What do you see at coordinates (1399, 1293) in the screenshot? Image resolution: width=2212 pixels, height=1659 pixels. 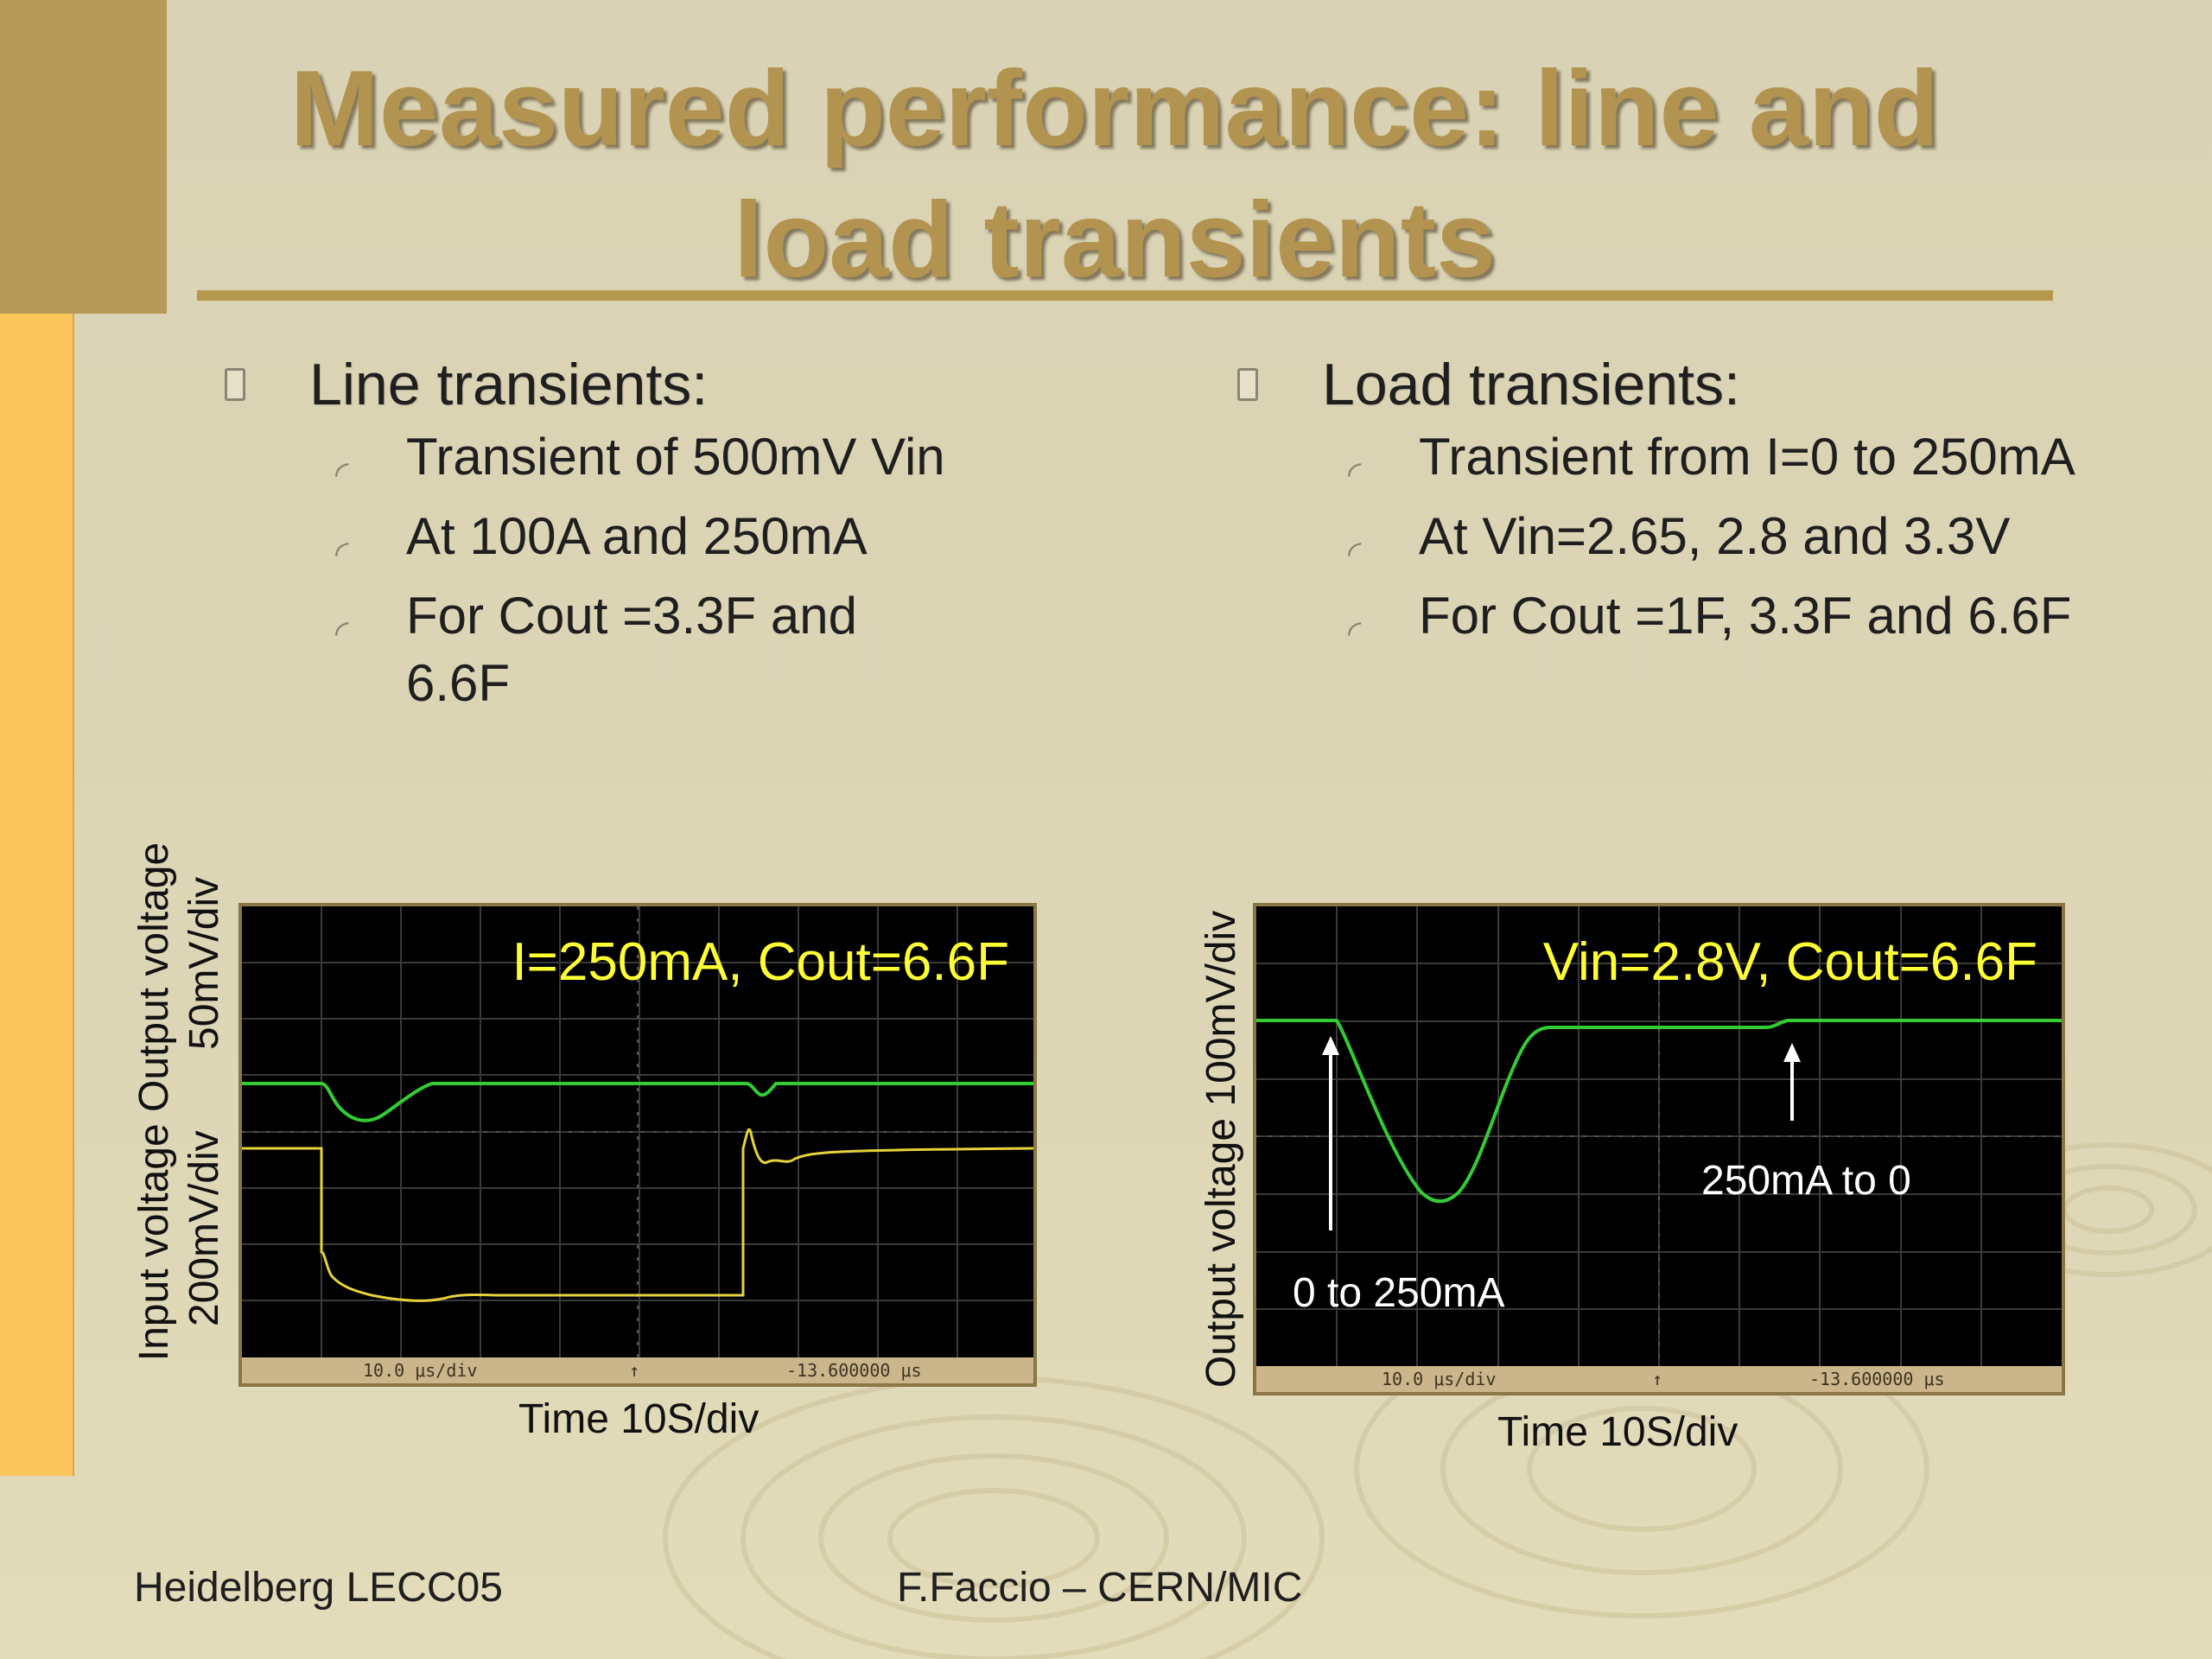 I see `load-step-up-annotation: 0 to 250mA` at bounding box center [1399, 1293].